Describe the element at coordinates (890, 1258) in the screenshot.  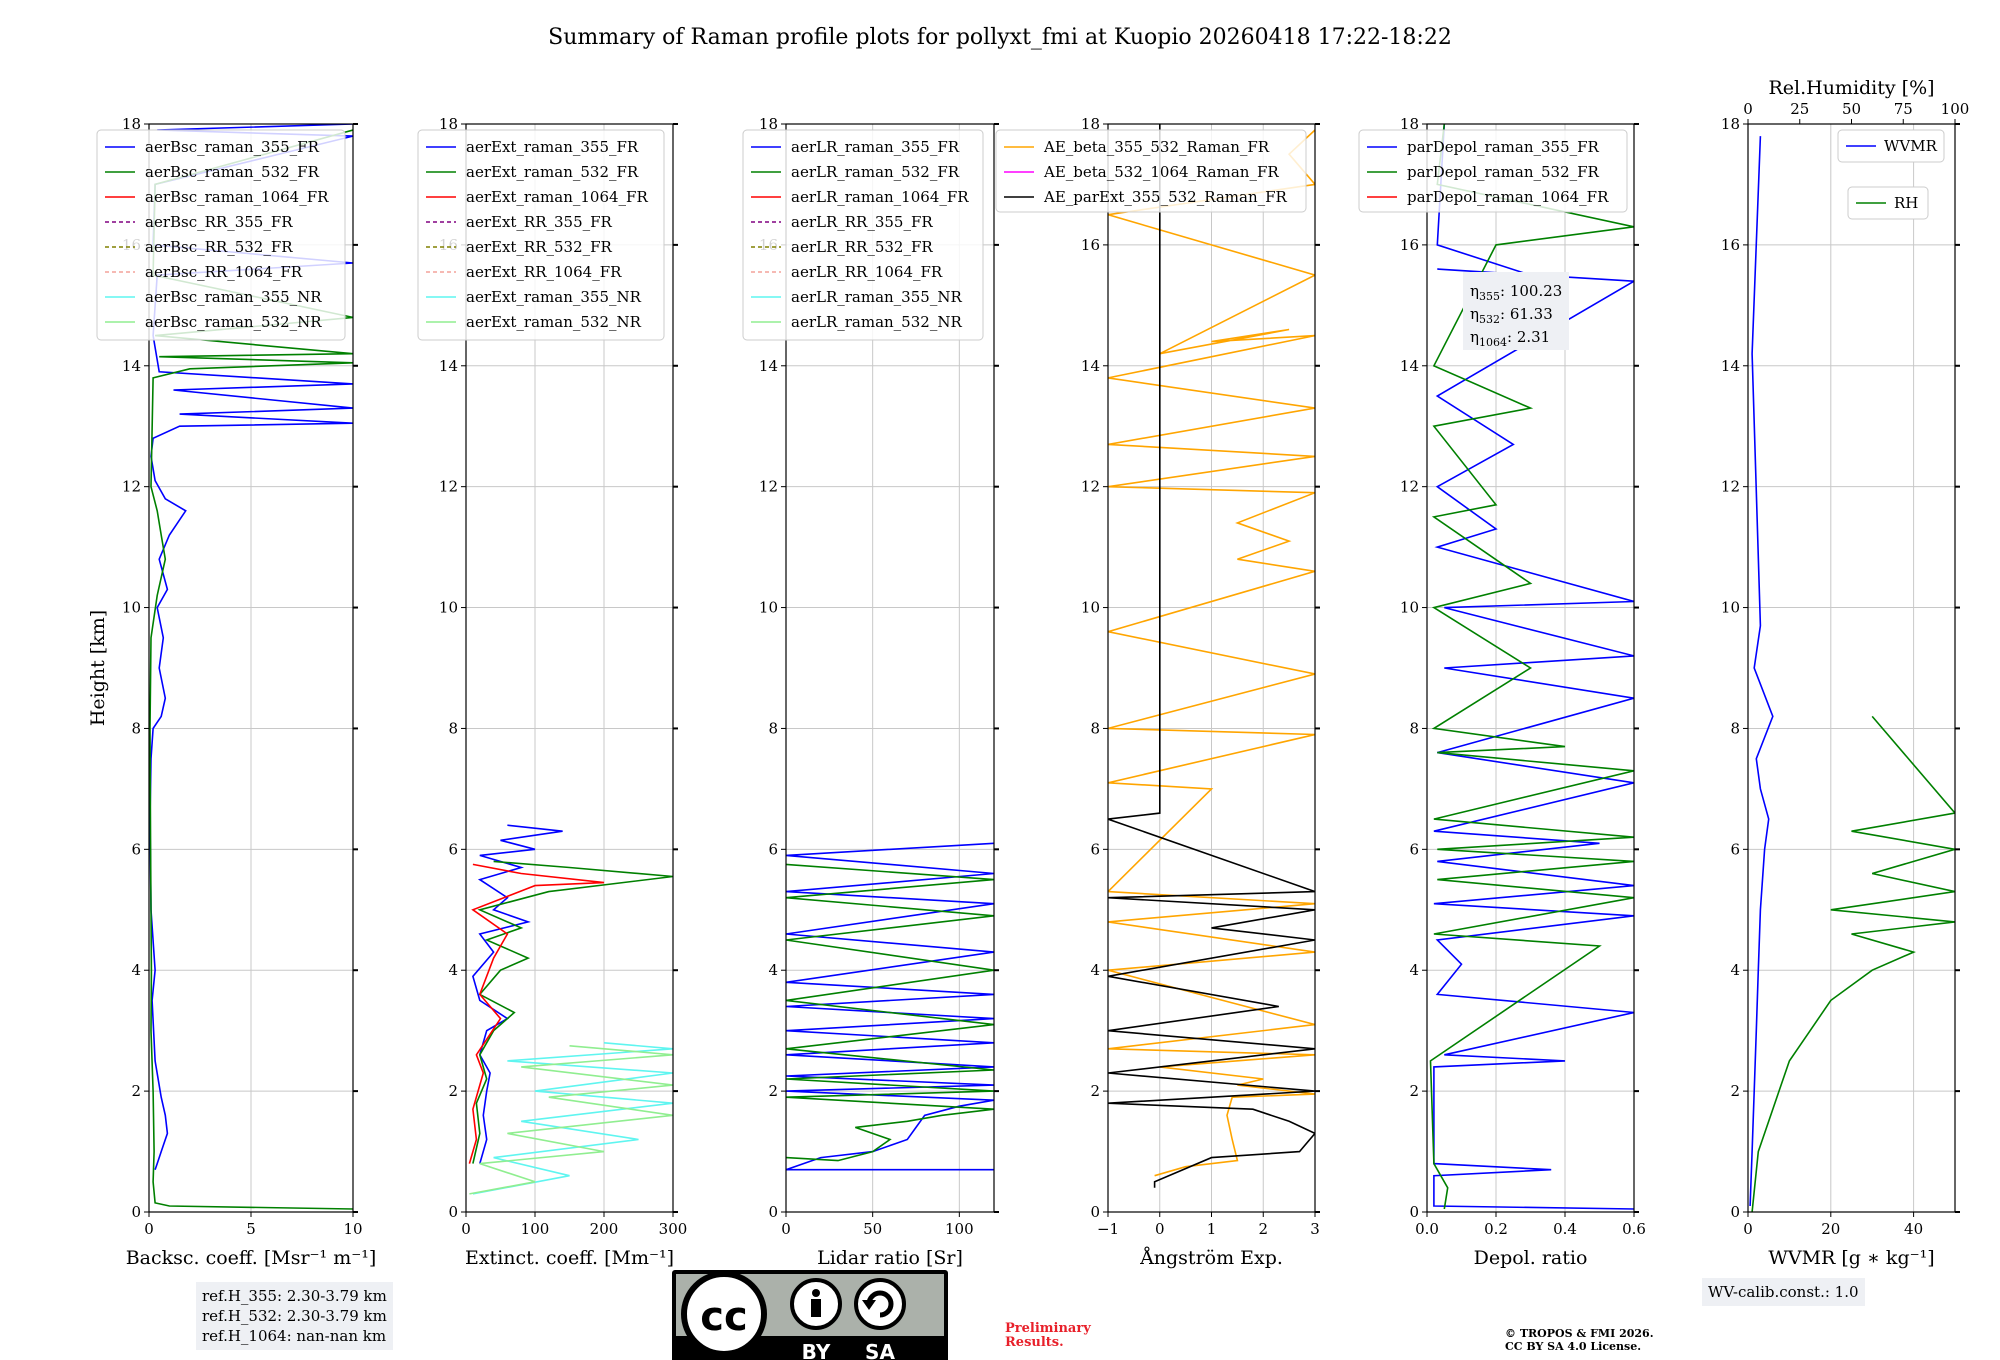
I see `x-axis-label: Lidar ratio [Sr]` at that location.